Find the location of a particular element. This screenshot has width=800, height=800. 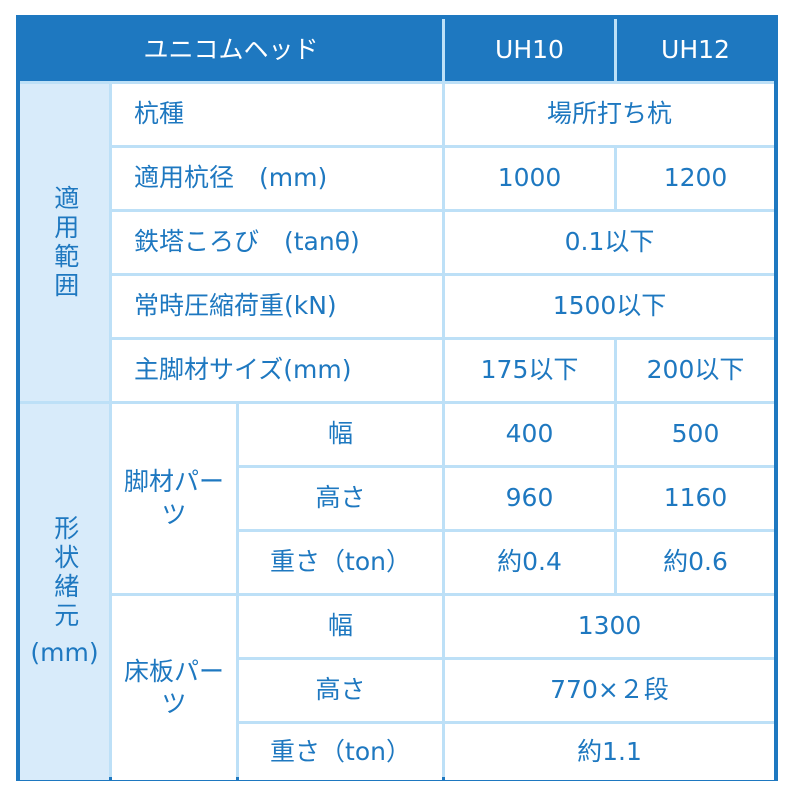

value-leg-weight-uh12: 約0.6 is located at coordinates (695, 562).